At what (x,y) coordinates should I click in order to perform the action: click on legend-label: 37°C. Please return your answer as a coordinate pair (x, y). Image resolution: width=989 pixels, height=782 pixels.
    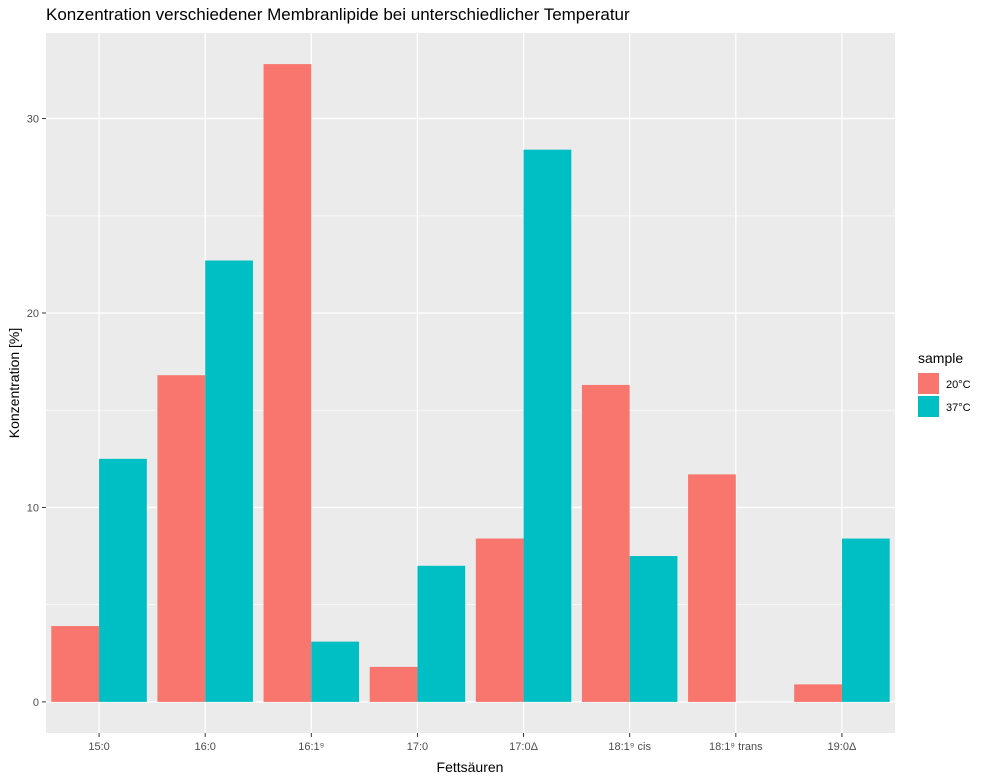
    Looking at the image, I should click on (958, 408).